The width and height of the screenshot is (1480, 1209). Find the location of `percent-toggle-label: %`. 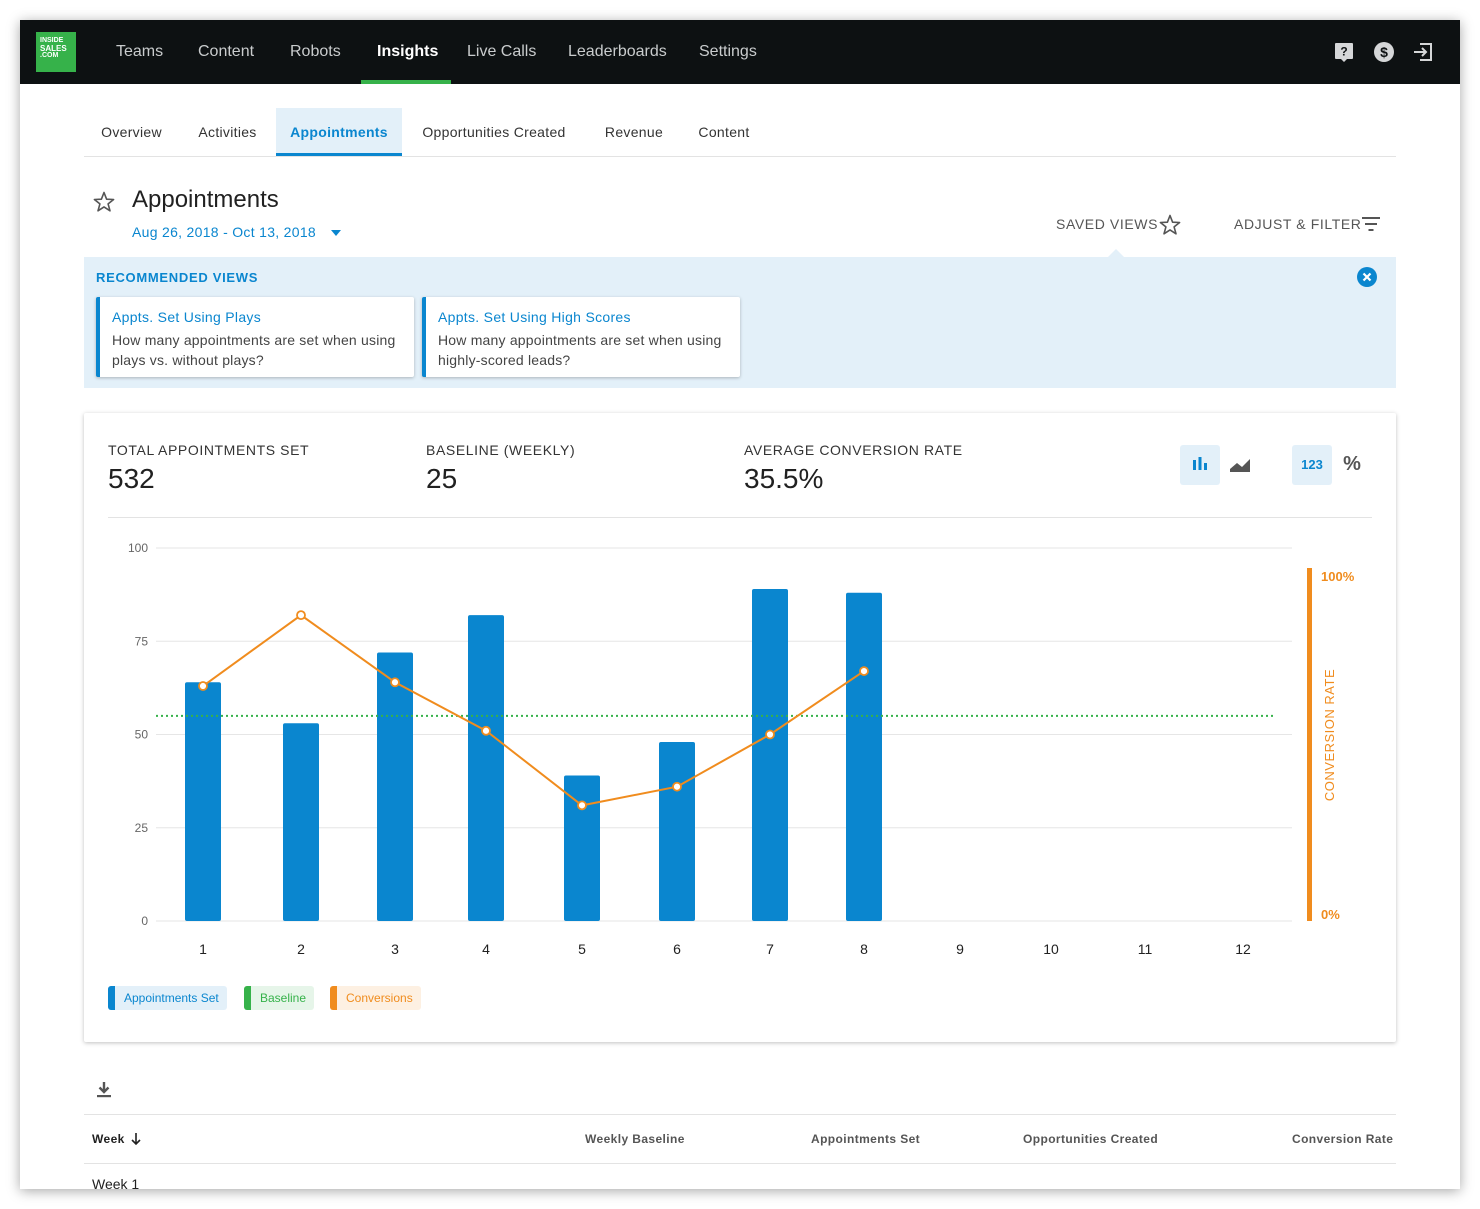

percent-toggle-label: % is located at coordinates (1352, 464).